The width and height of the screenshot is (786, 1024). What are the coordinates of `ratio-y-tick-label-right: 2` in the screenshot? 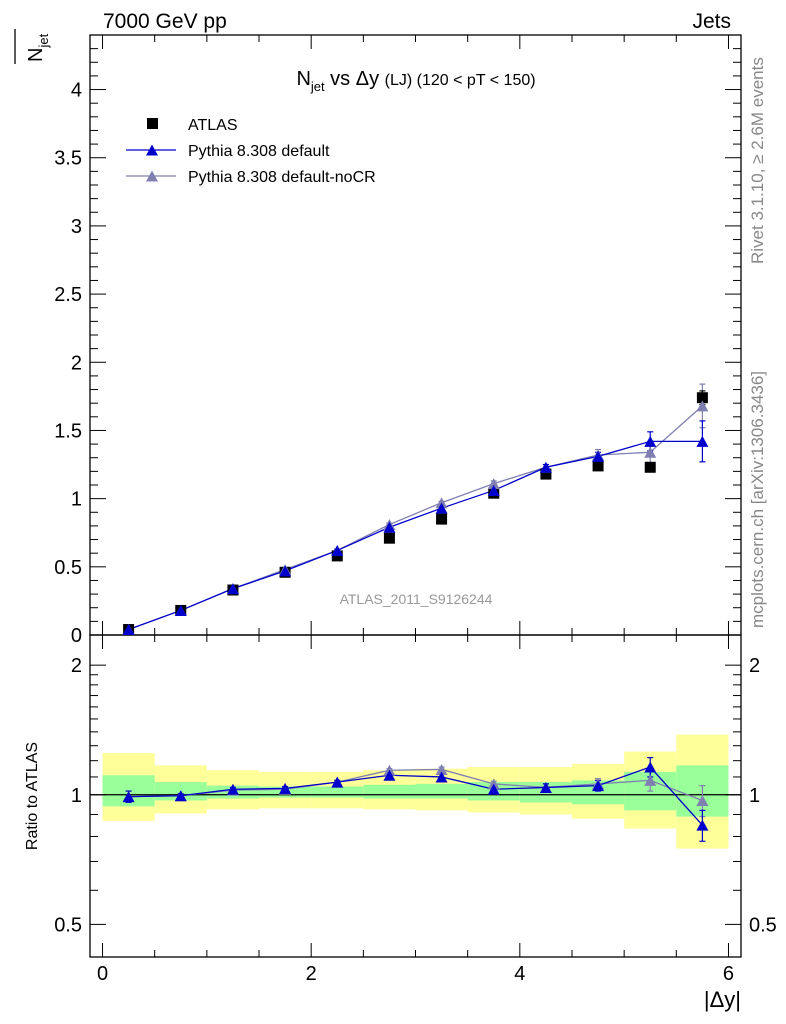 It's located at (754, 666).